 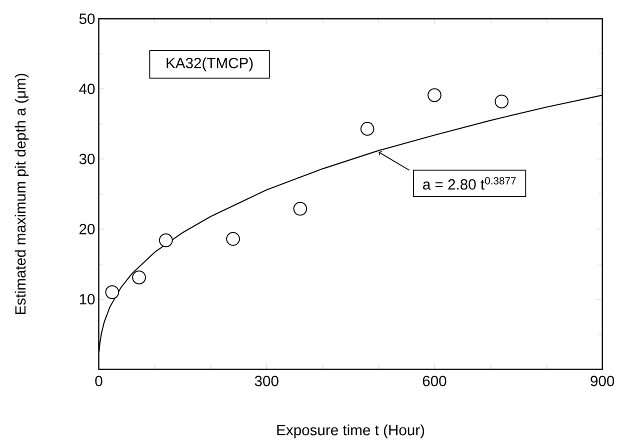 I want to click on y-axis-title: Estimated maximum pit depth a (μm), so click(x=21, y=194).